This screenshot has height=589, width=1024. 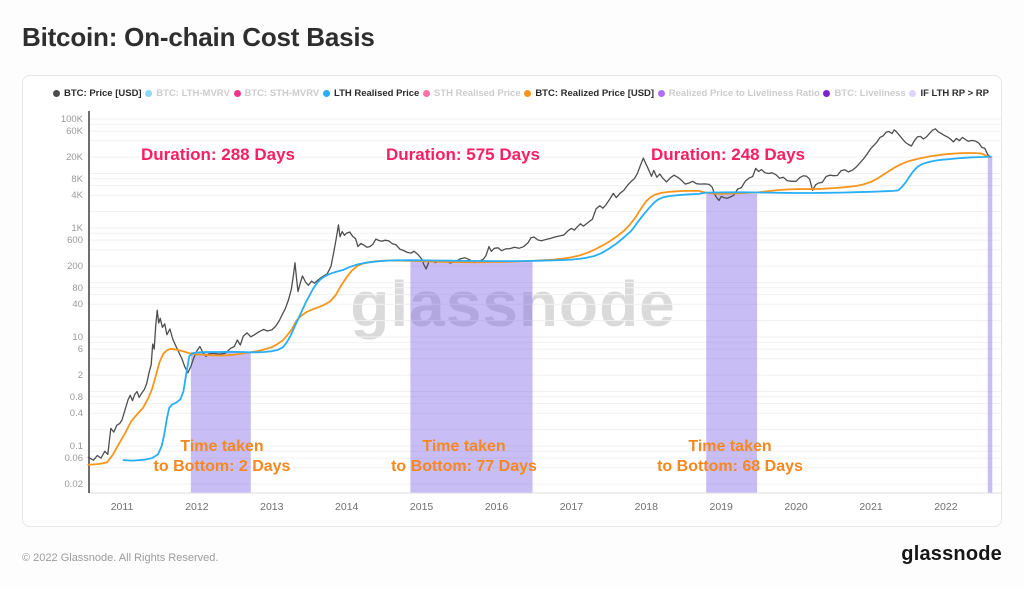 I want to click on legend-item-label: IF LTH RP > RP, so click(x=954, y=93).